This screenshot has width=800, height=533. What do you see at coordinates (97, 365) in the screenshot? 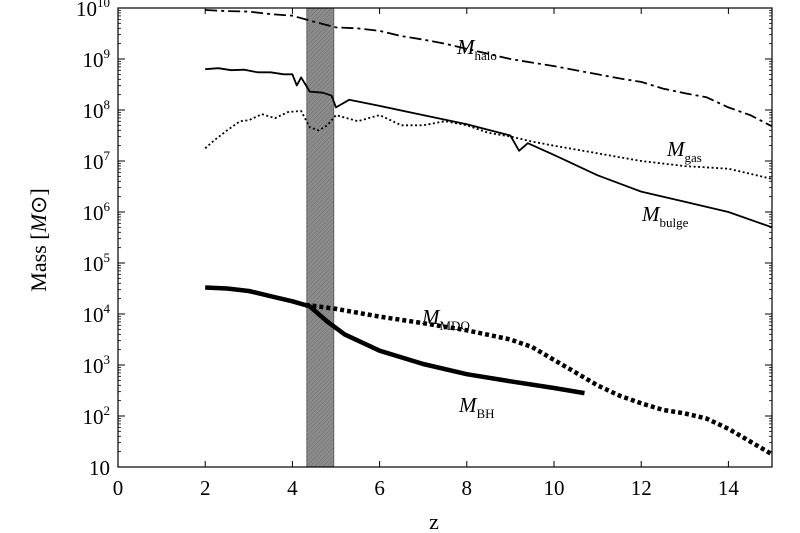
I see `y-tick-label: 10³` at bounding box center [97, 365].